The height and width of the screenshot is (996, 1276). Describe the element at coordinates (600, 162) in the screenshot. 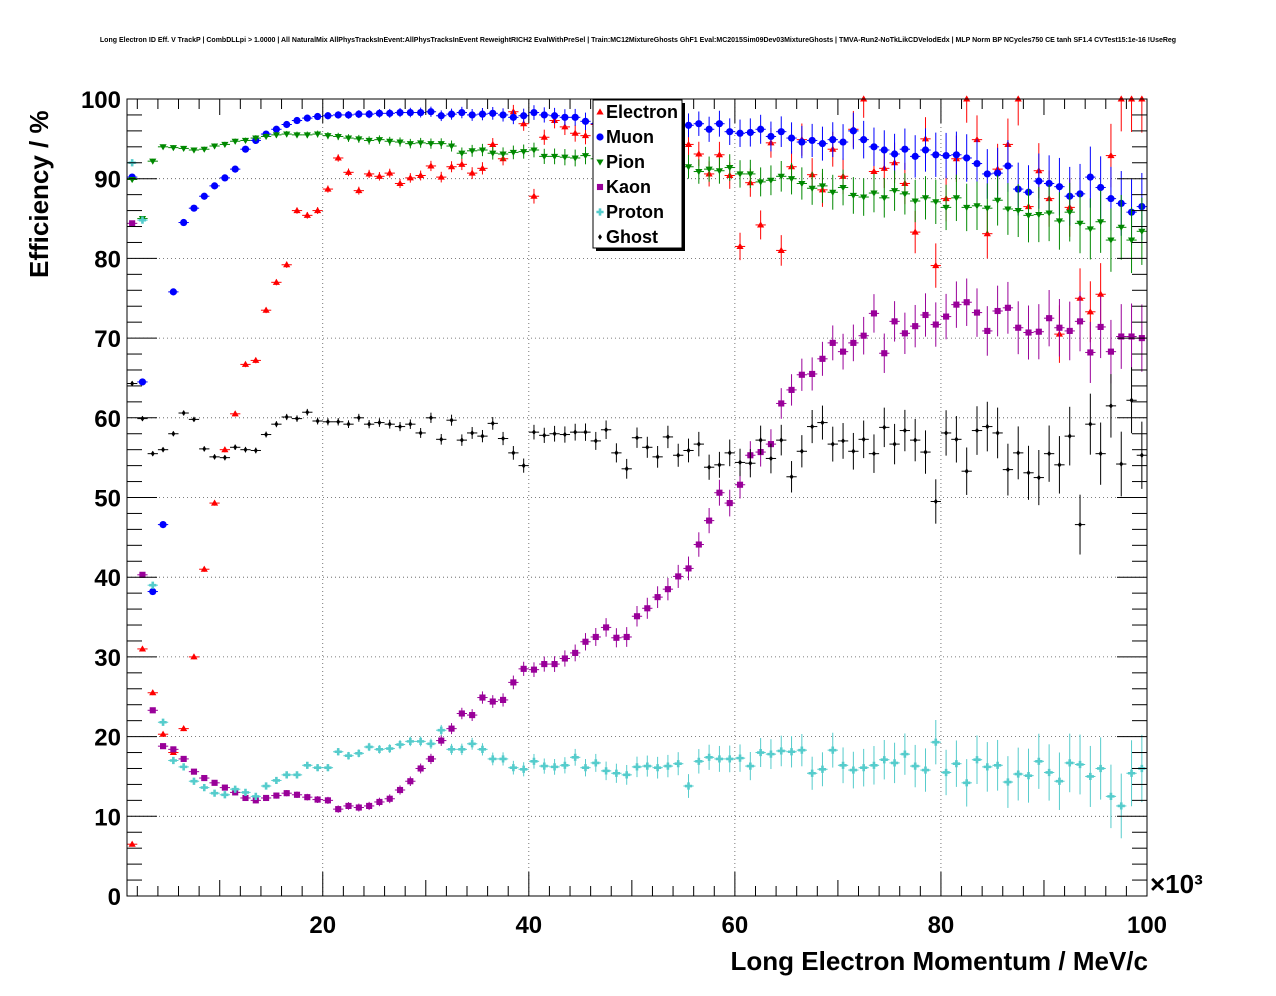

I see `legend-marker-pion` at that location.